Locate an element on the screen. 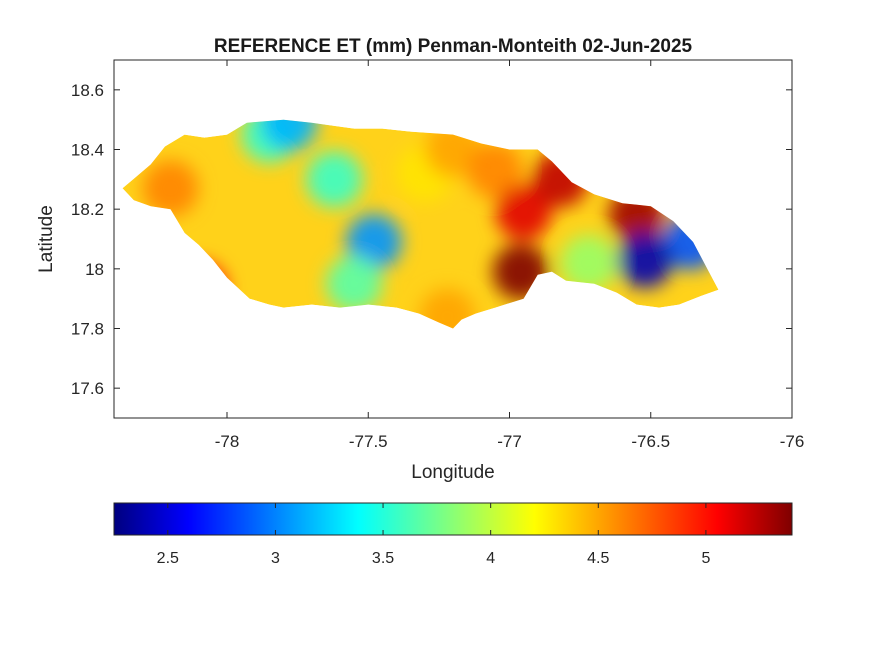 This screenshot has height=656, width=875. x-tick-label: -76 is located at coordinates (792, 441).